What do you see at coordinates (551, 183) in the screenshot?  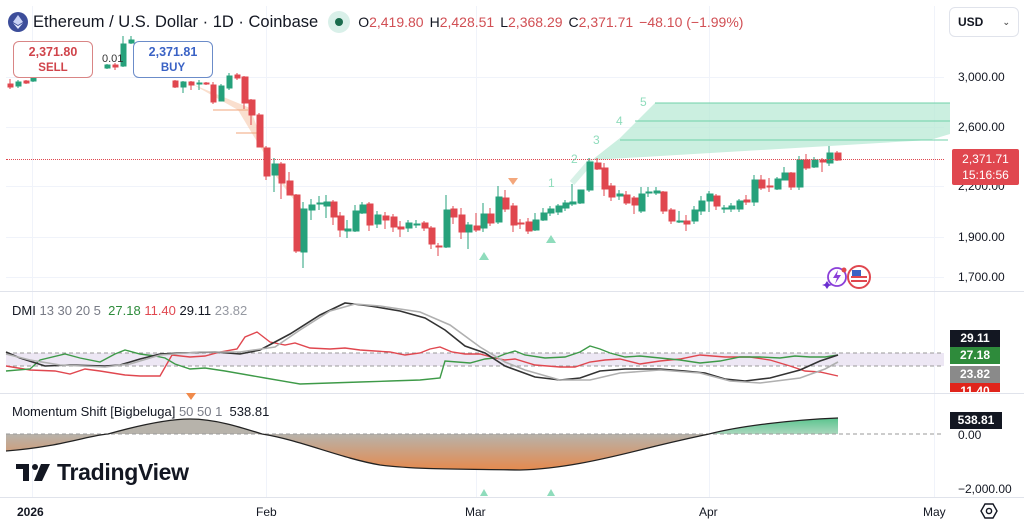 I see `wave-label-1: 1` at bounding box center [551, 183].